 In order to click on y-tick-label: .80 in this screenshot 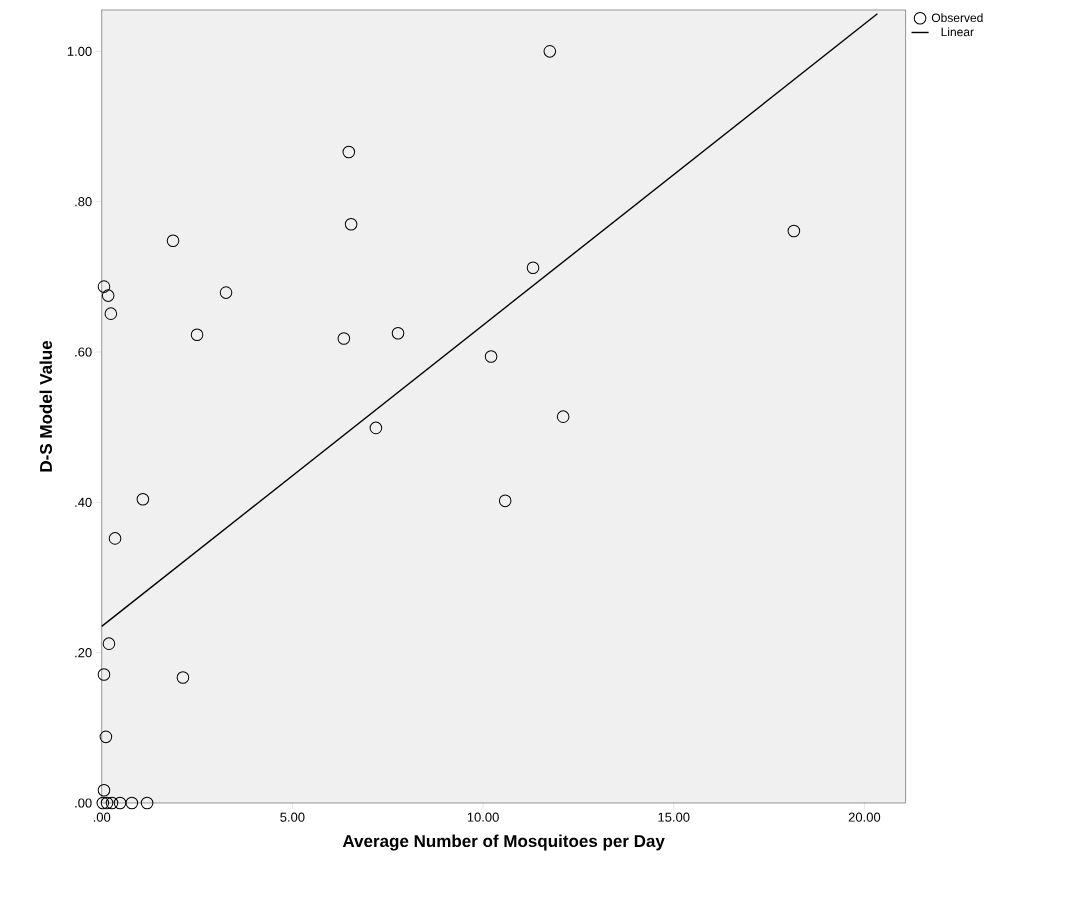, I will do `click(83, 202)`.